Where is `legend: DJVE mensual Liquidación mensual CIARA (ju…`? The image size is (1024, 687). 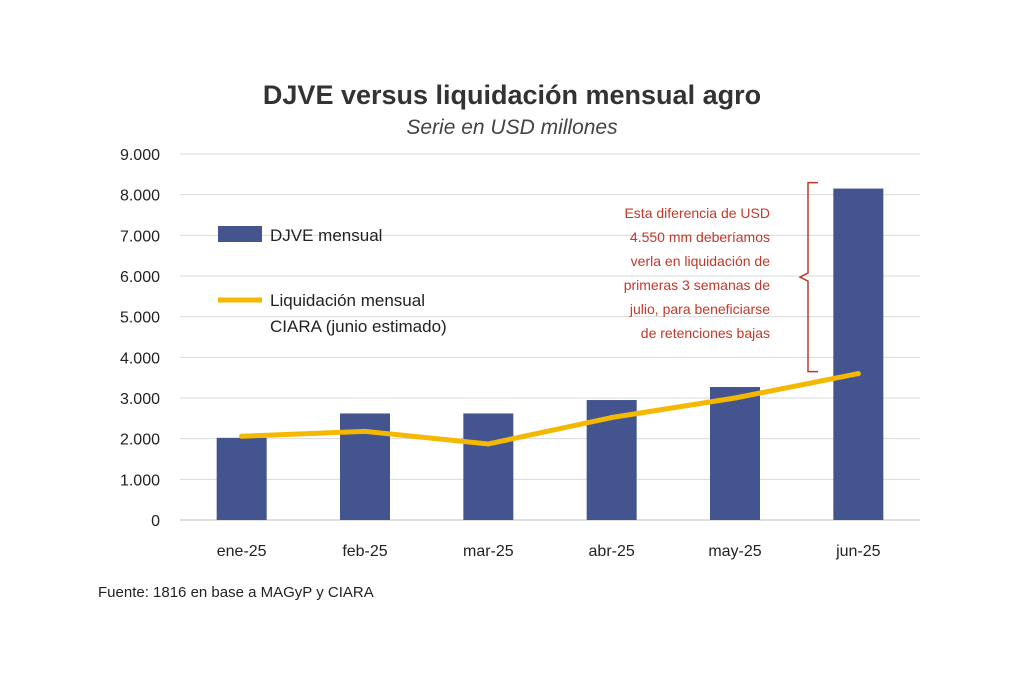
legend: DJVE mensual Liquidación mensual CIARA (ju… is located at coordinates (332, 281).